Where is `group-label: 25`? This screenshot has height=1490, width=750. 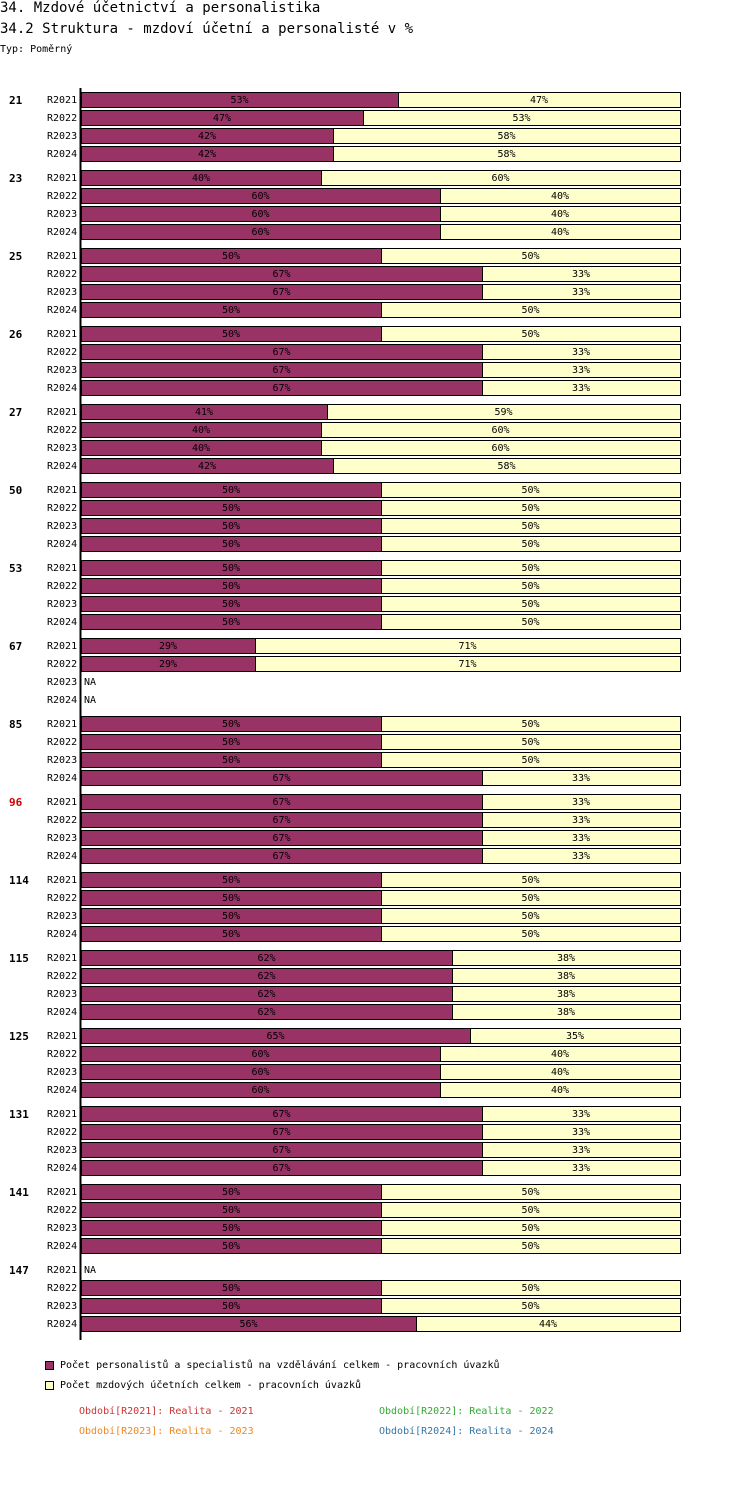
group-label: 25 is located at coordinates (15, 256).